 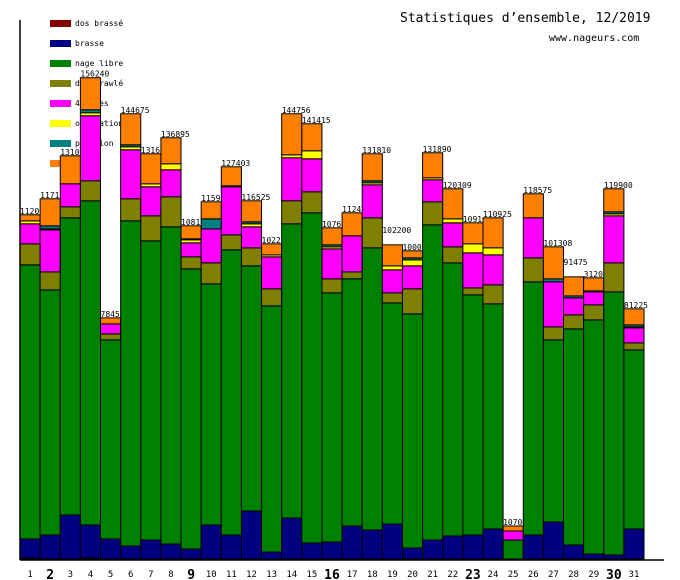 What do you see at coordinates (271, 240) in the screenshot?
I see `value-label: 1022` at bounding box center [271, 240].